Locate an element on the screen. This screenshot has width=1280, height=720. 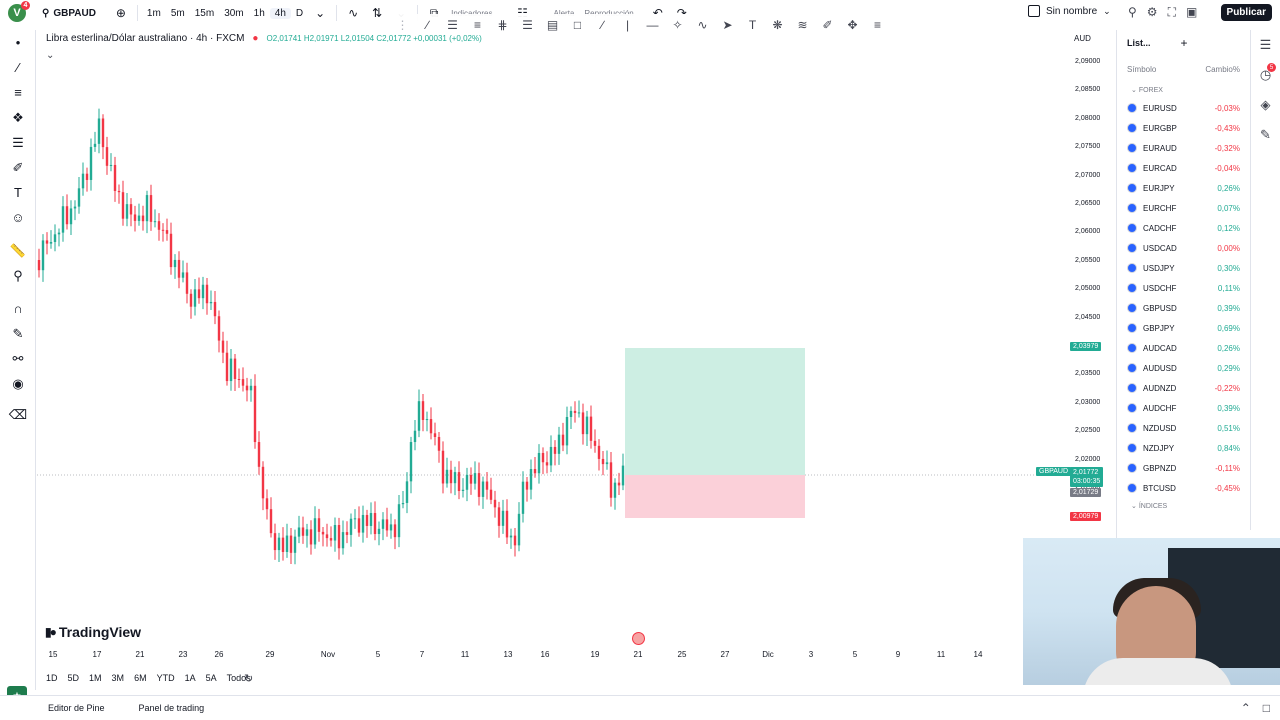
watchlist-row: USDJPY 0,30% is located at coordinates (1183, 268).